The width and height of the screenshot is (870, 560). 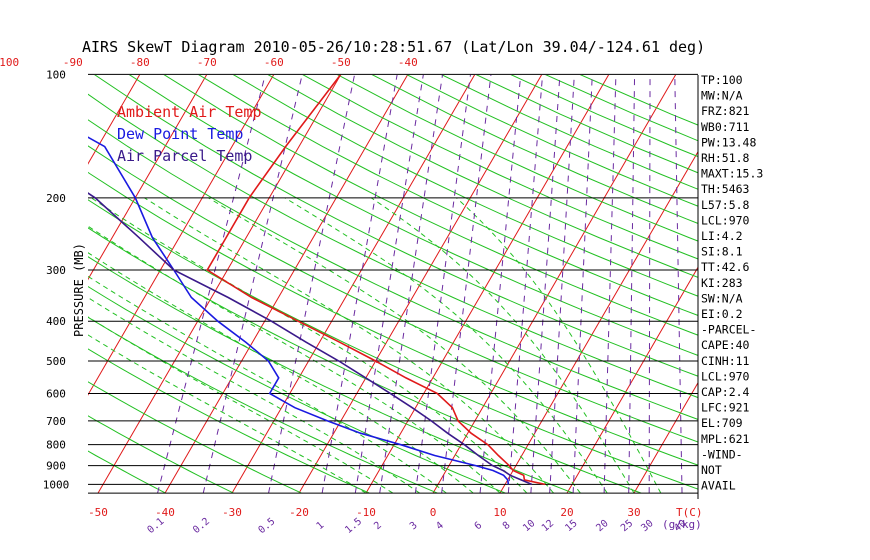 What do you see at coordinates (725, 220) in the screenshot?
I see `index-label: LCL:970` at bounding box center [725, 220].